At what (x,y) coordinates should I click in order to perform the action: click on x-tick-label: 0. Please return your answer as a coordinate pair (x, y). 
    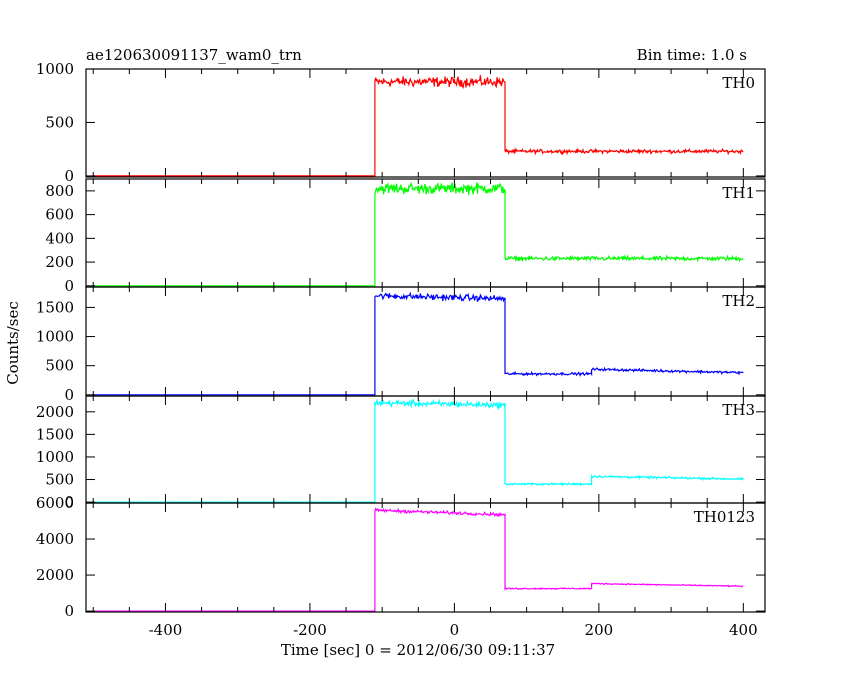
    Looking at the image, I should click on (455, 630).